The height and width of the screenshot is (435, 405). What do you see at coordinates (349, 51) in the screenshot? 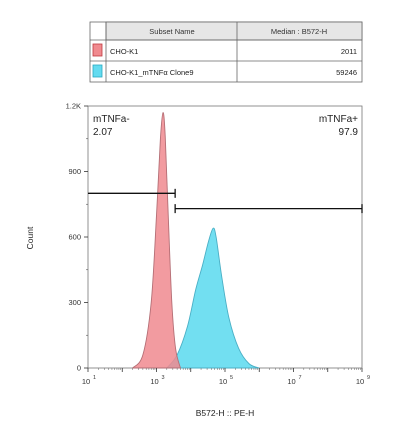
I see `legend-median-cho-k1: 2011` at bounding box center [349, 51].